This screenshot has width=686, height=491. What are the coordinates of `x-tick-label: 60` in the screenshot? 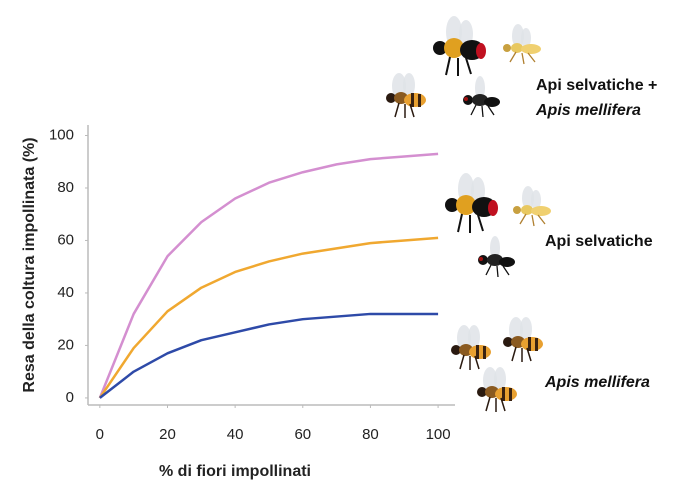 It's located at (302, 434).